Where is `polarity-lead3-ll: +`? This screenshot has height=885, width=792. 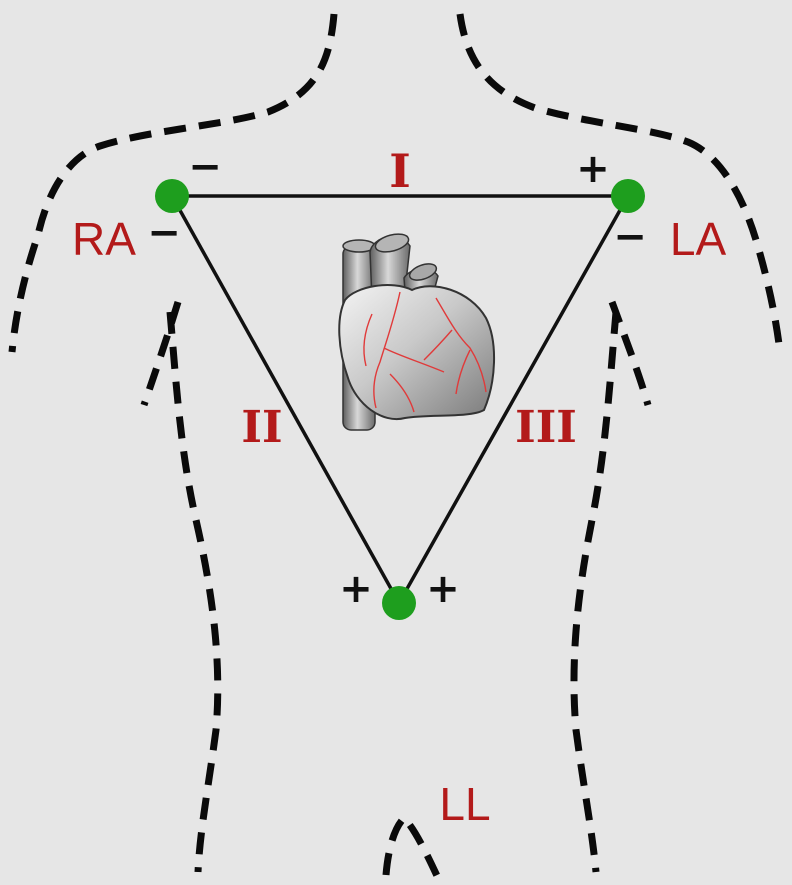 polarity-lead3-ll: + is located at coordinates (443, 589).